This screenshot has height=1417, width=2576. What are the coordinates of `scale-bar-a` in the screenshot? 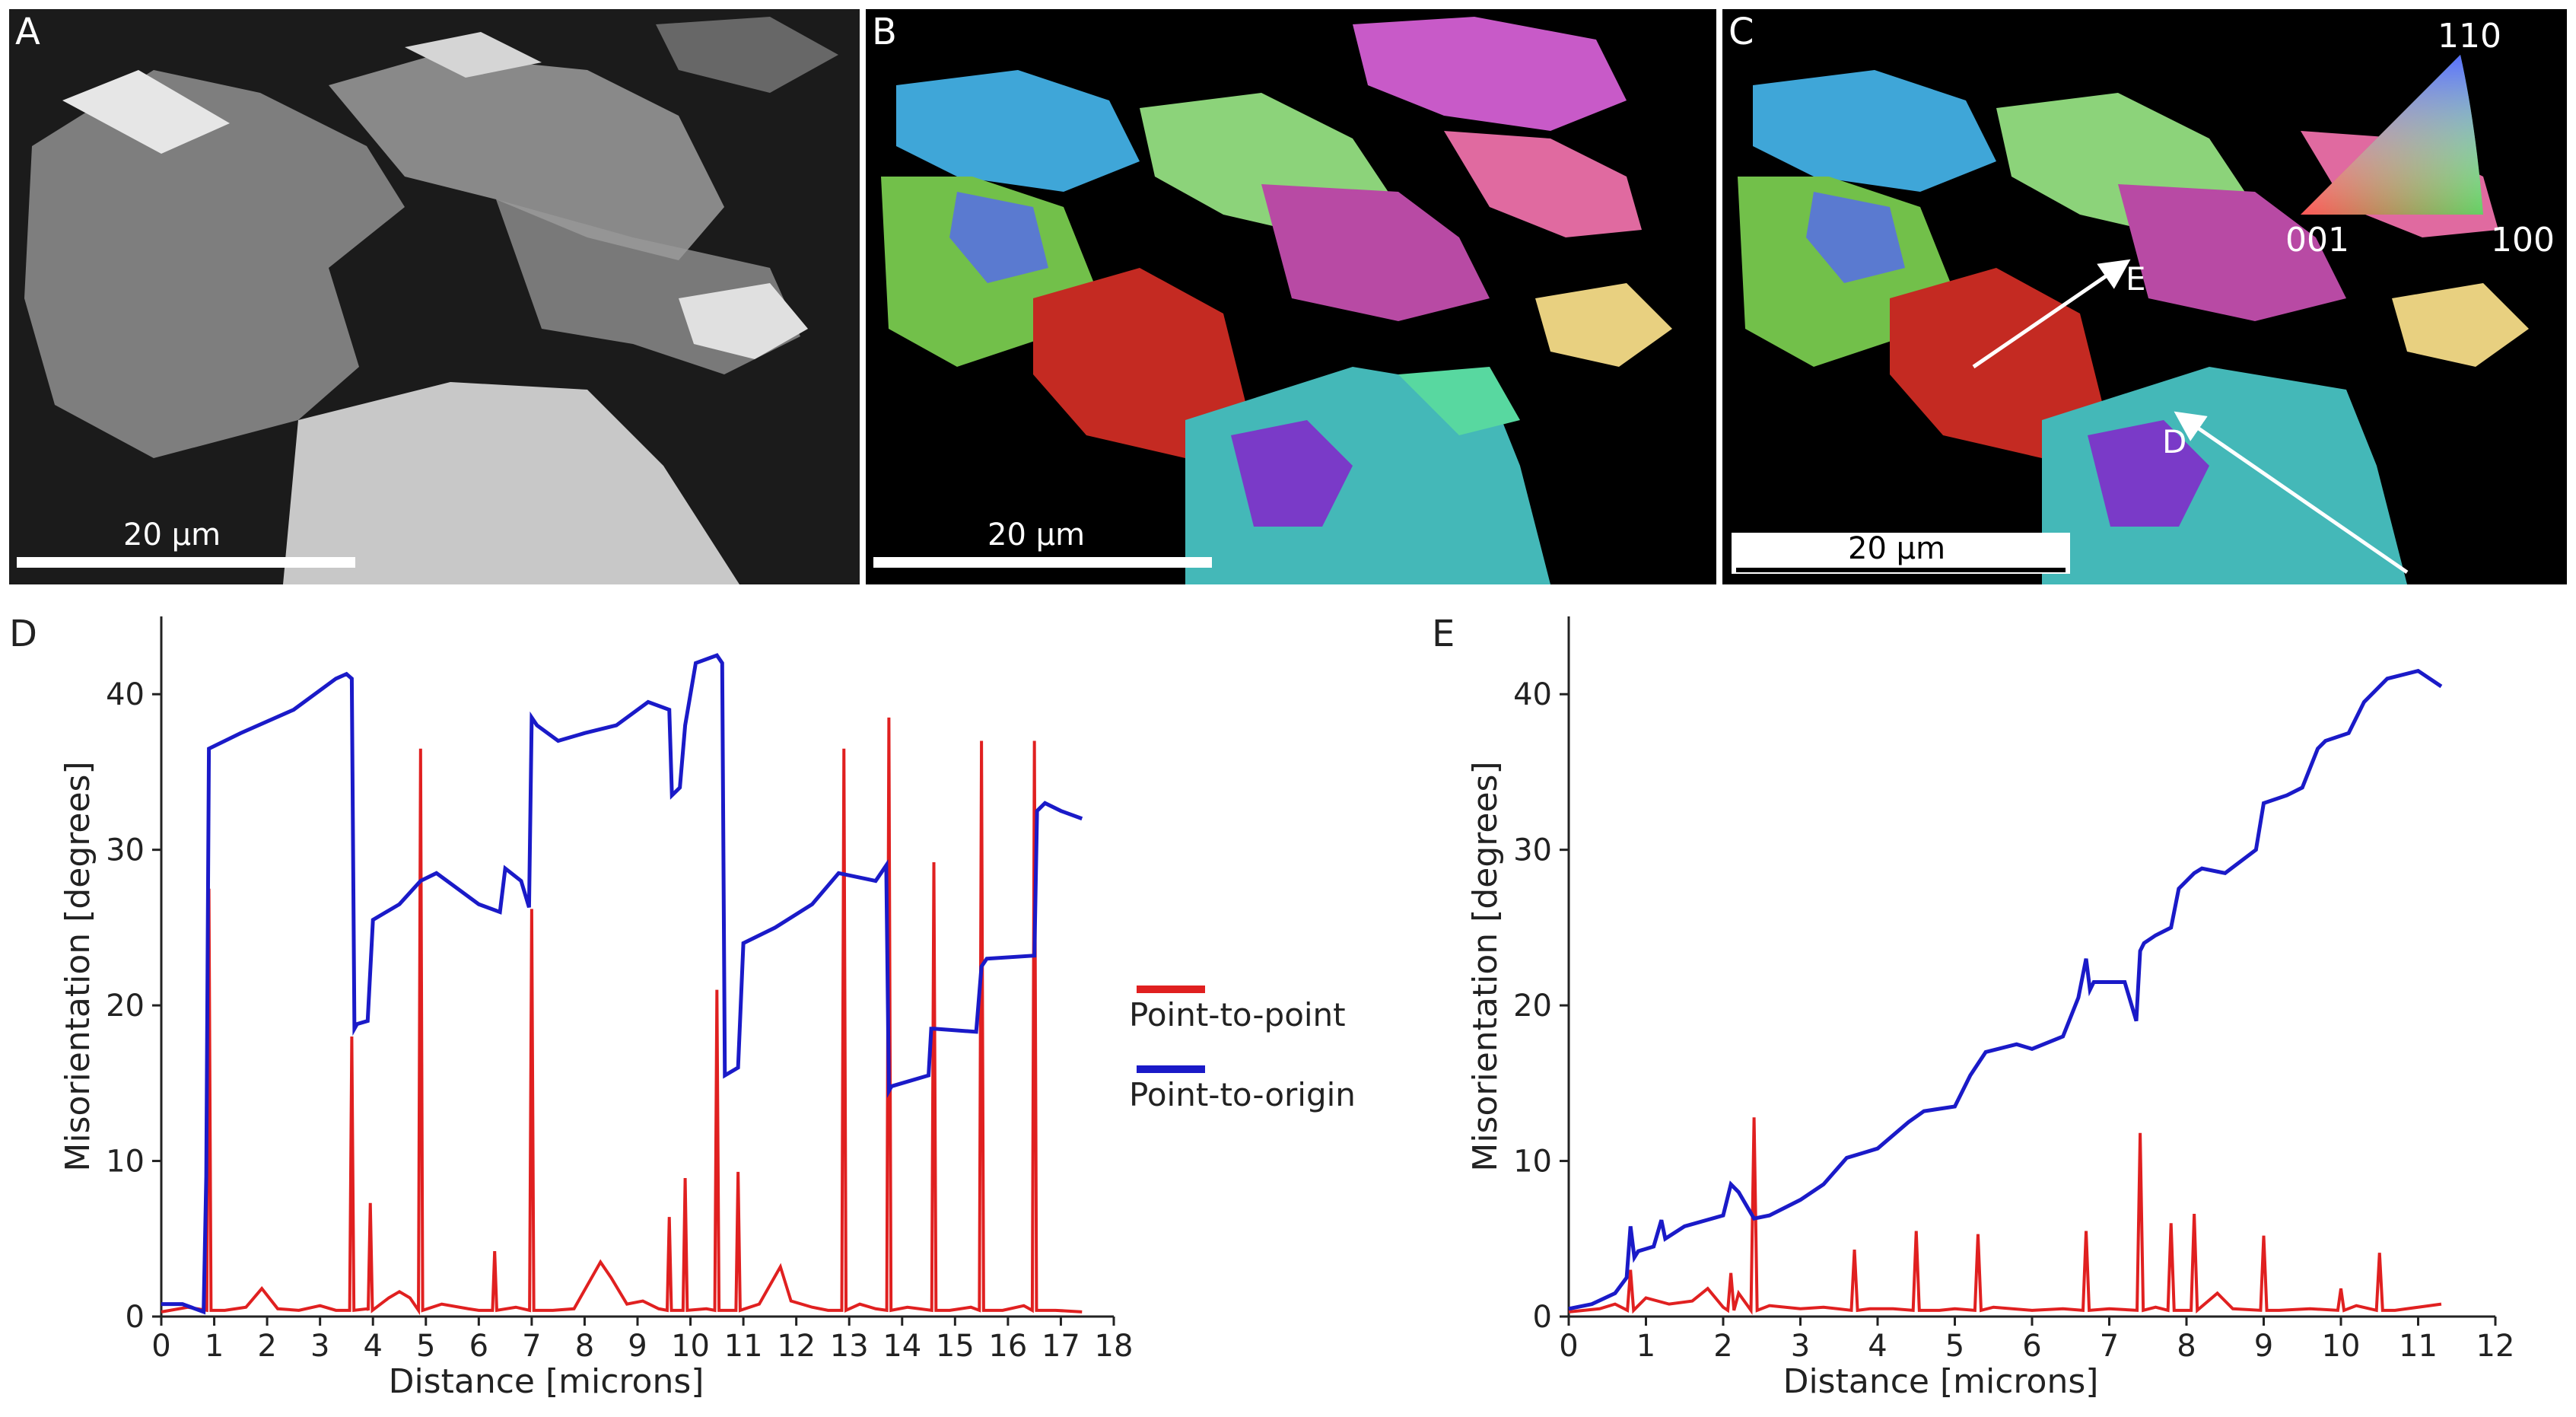 It's located at (186, 562).